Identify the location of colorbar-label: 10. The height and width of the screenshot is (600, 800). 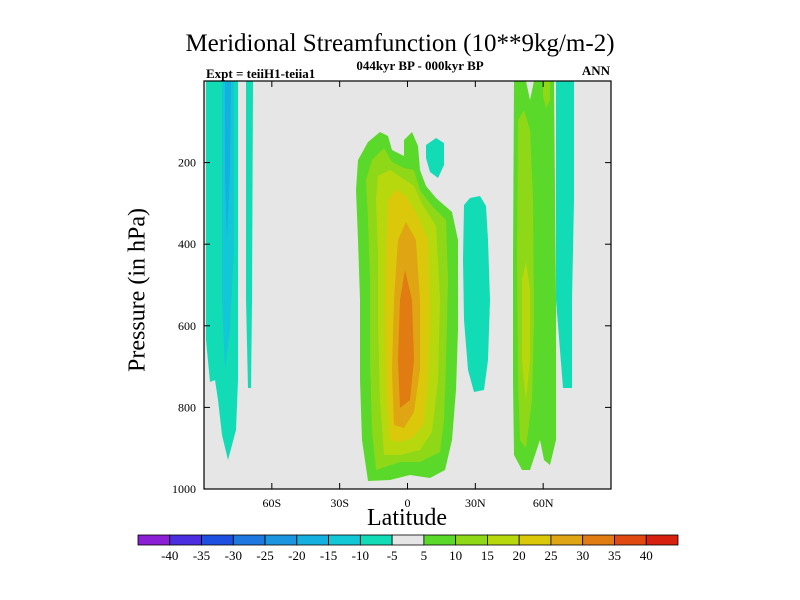
(455, 555).